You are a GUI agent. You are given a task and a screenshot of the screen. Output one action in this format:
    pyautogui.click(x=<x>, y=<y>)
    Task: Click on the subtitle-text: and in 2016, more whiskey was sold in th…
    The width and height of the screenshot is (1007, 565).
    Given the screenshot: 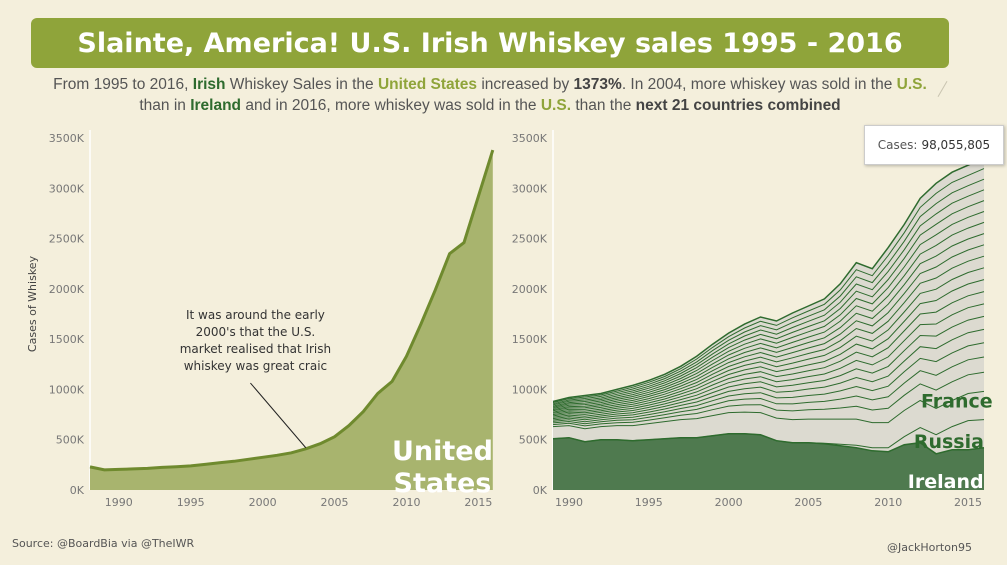 What is the action you would take?
    pyautogui.click(x=391, y=105)
    